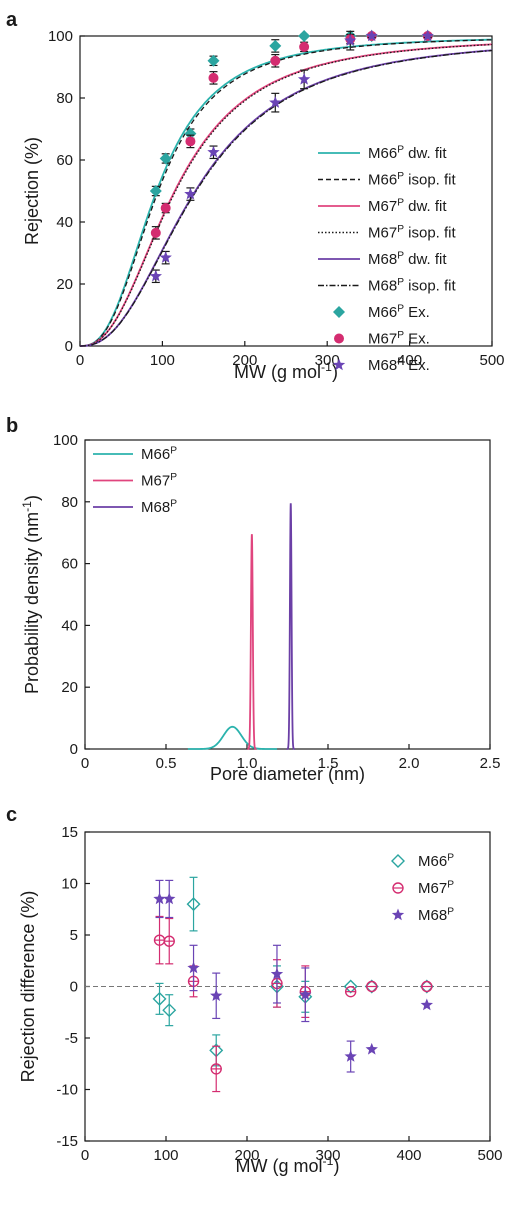 The image size is (515, 1208). What do you see at coordinates (71, 1038) in the screenshot?
I see `y-tick-label: -5` at bounding box center [71, 1038].